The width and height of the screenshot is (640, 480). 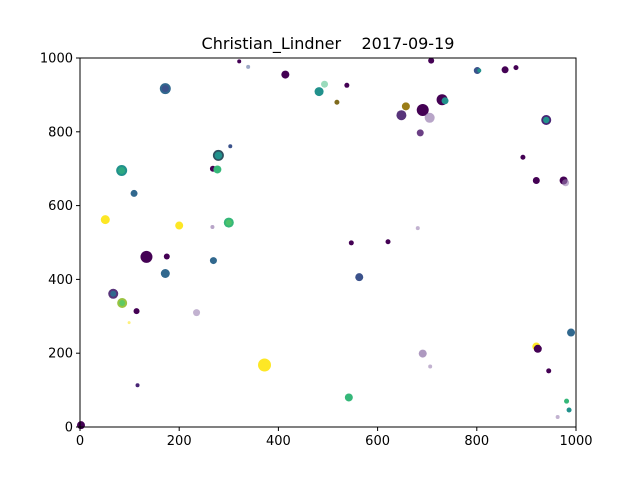 I want to click on x-tick-label: 0, so click(x=80, y=441).